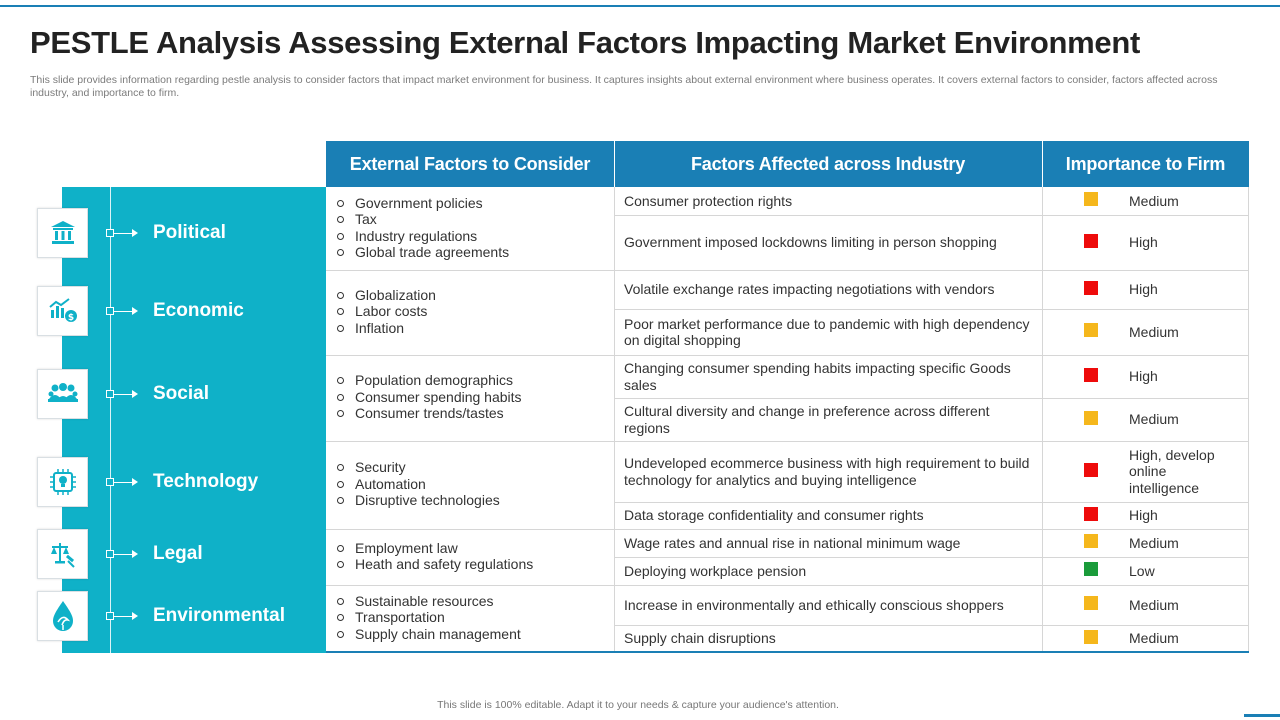 This screenshot has width=1280, height=720. What do you see at coordinates (110, 420) in the screenshot?
I see `category-connector-line` at bounding box center [110, 420].